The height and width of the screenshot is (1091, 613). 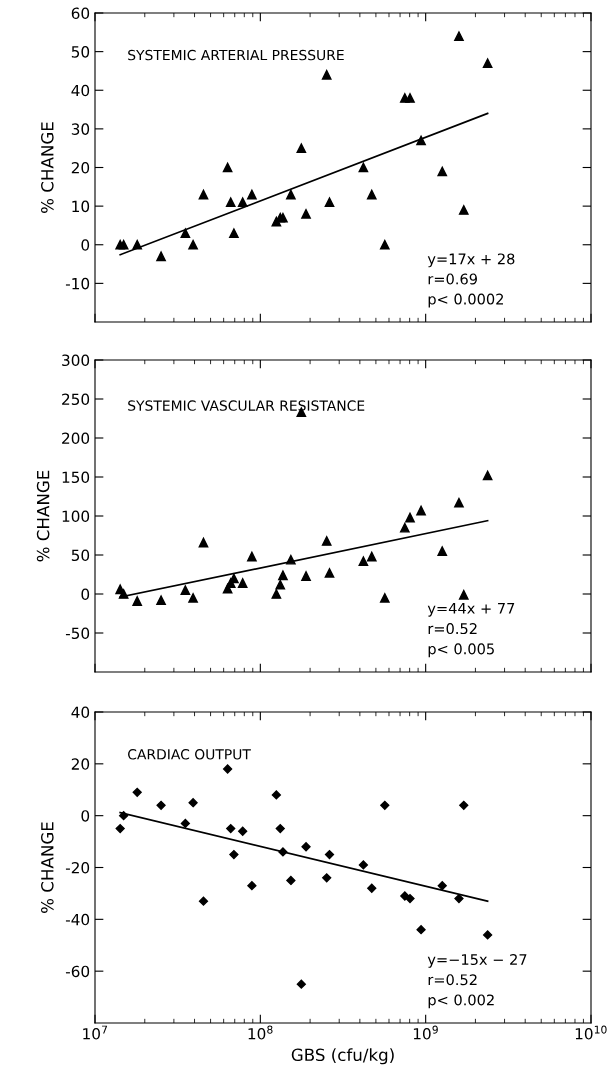 I want to click on y-tick-label: -10, so click(x=77, y=283).